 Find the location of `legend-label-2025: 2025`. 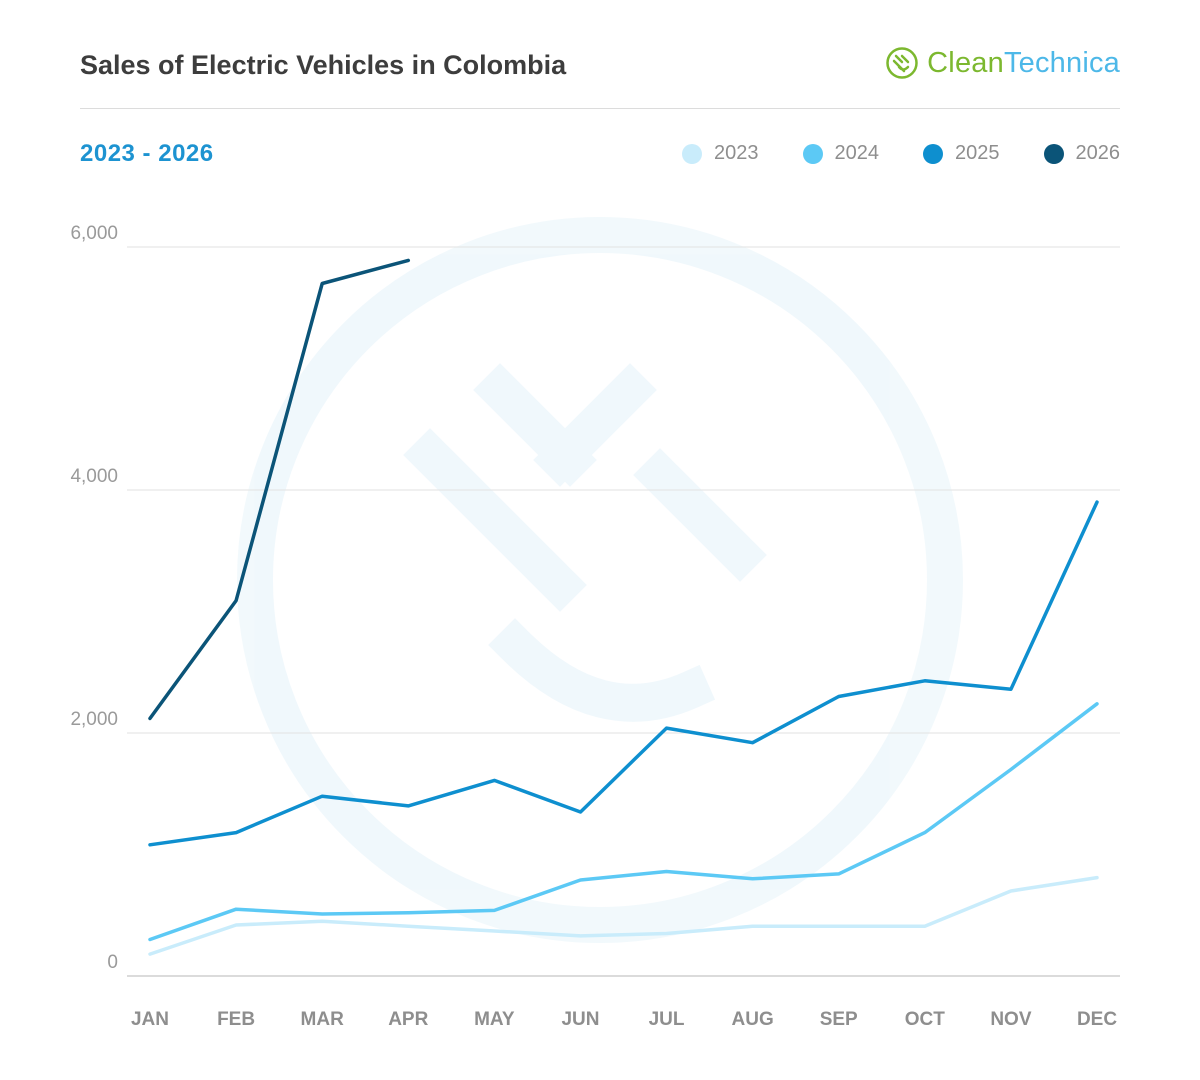

legend-label-2025: 2025 is located at coordinates (977, 153).